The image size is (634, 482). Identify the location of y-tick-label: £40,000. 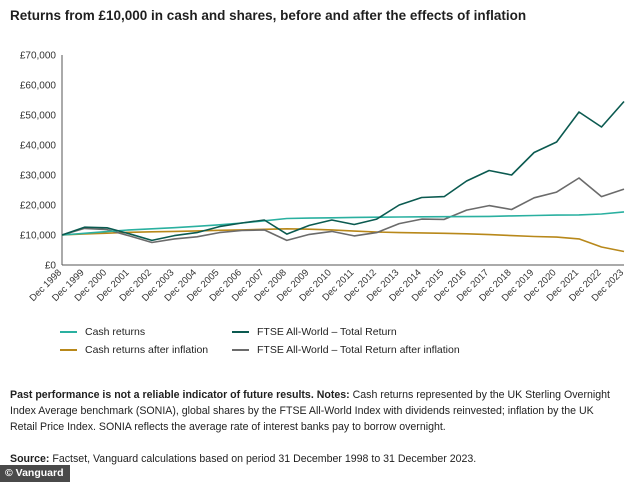
(38, 146).